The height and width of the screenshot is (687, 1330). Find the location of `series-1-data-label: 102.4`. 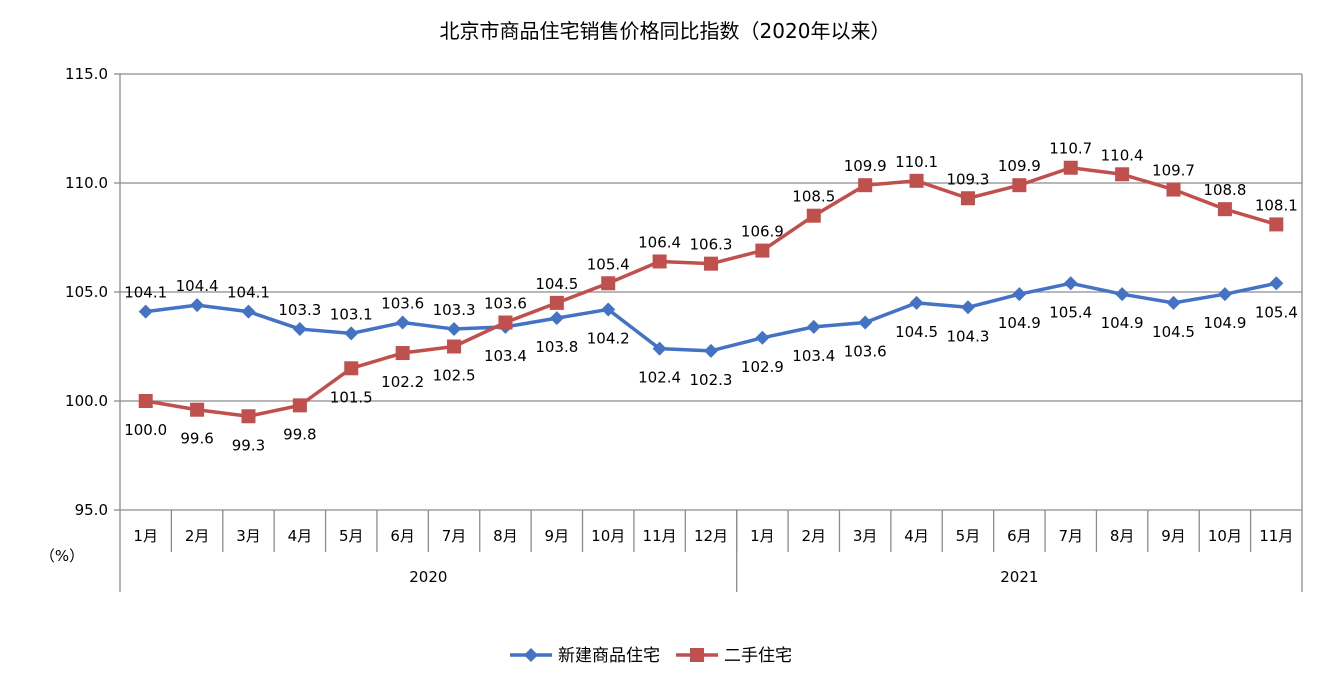

series-1-data-label: 102.4 is located at coordinates (659, 378).